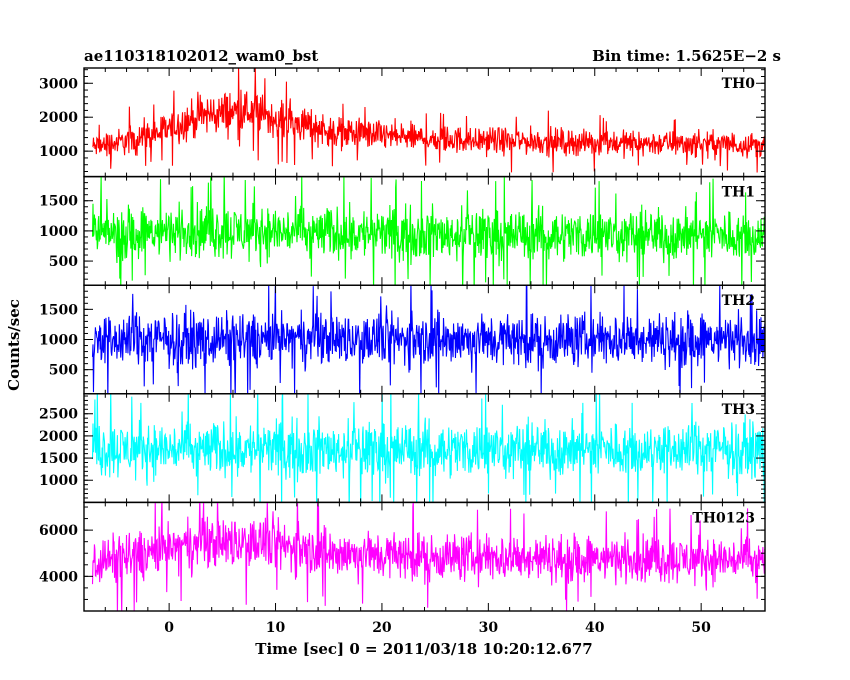 Image resolution: width=850 pixels, height=680 pixels. I want to click on y-tick-label: 6000, so click(58, 531).